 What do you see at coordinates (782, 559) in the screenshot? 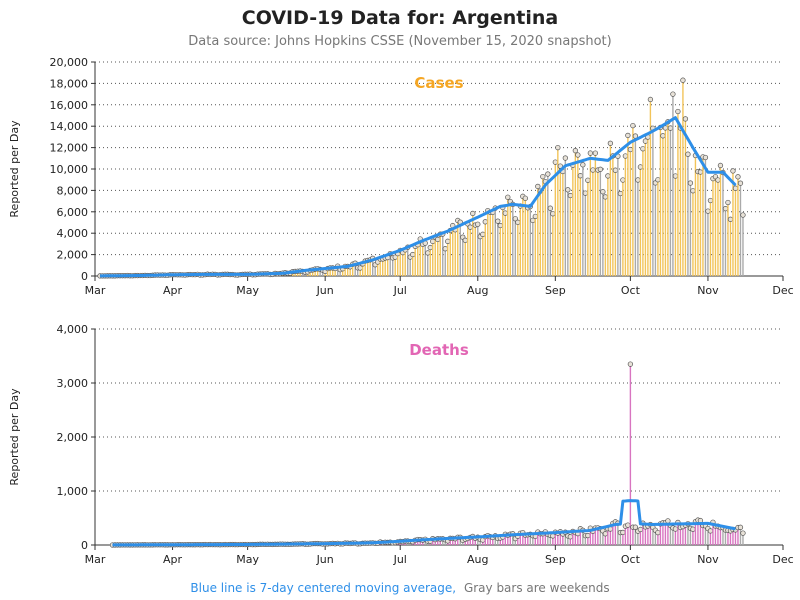
I see `x-tick-label: Dec` at bounding box center [782, 559].